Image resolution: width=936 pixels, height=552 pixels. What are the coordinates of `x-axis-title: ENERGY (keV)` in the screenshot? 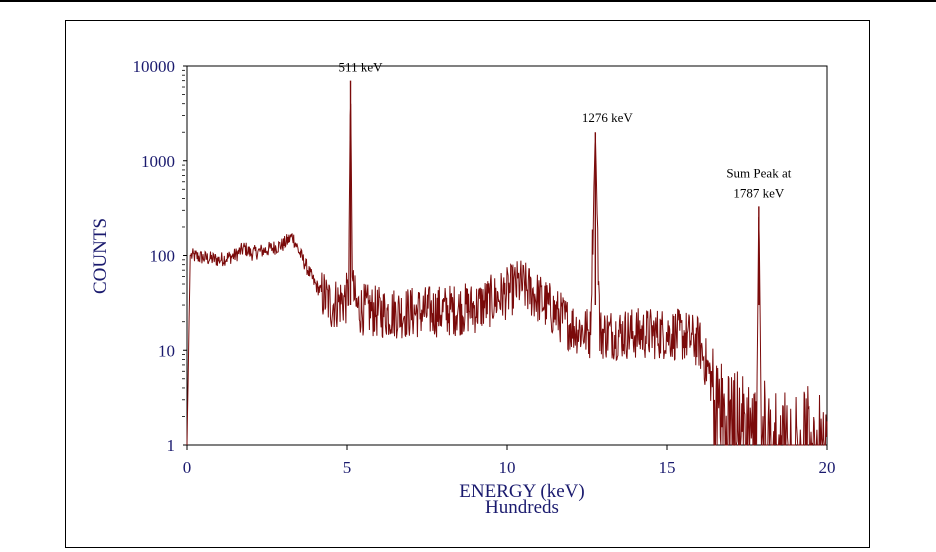 It's located at (521, 491).